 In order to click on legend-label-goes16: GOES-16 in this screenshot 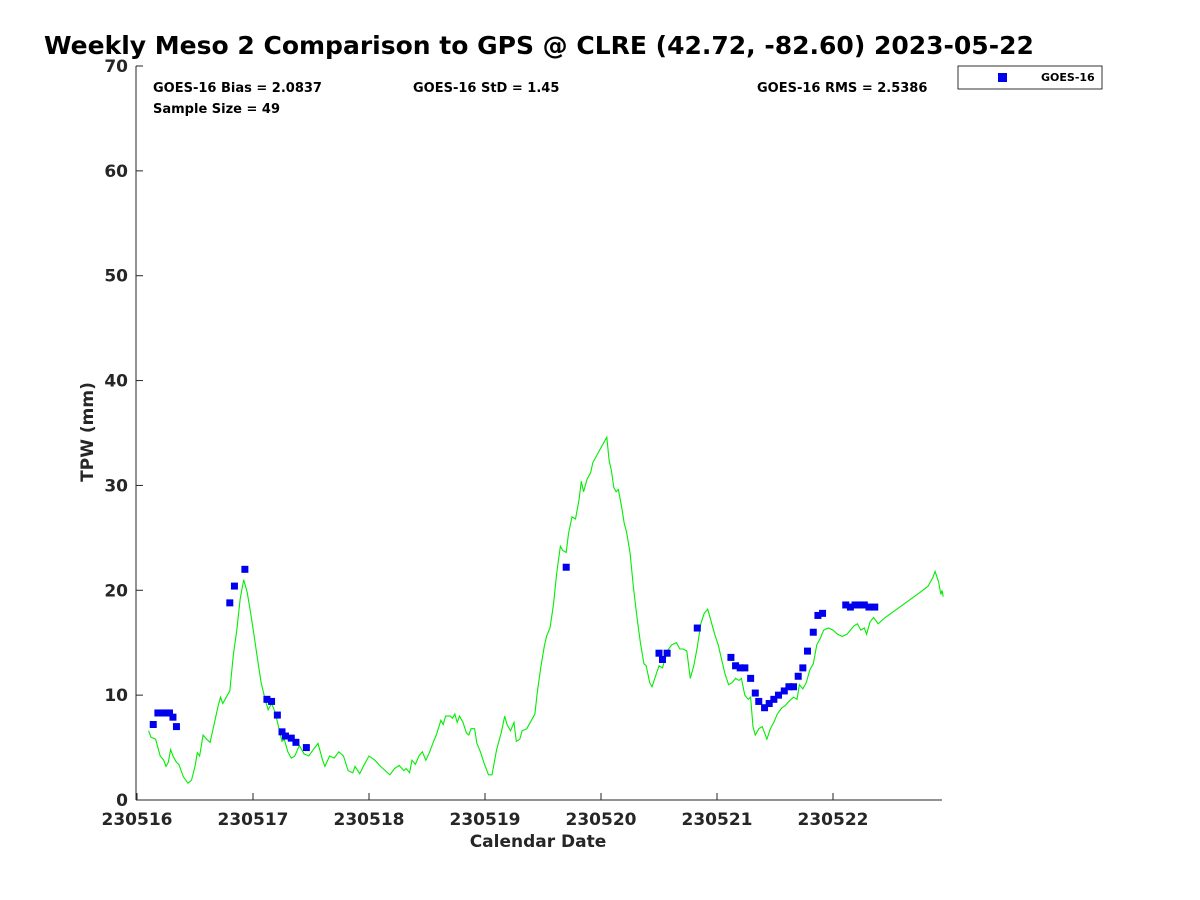, I will do `click(1068, 77)`.